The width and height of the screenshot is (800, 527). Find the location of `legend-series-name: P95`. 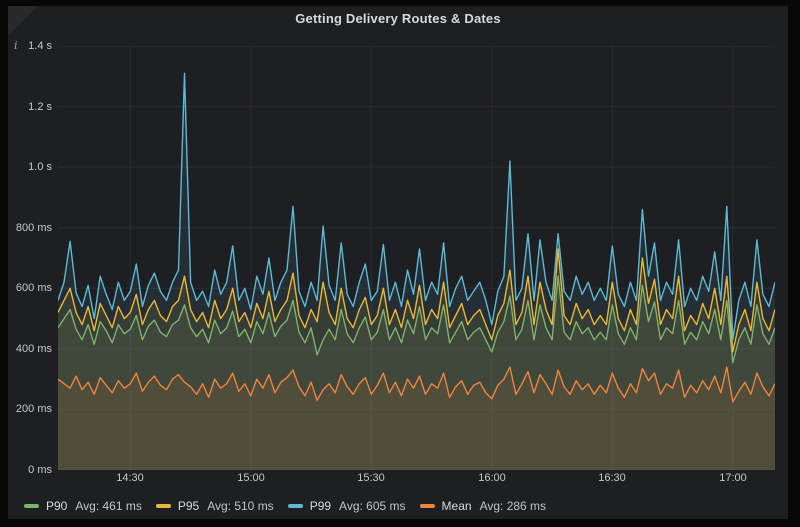

legend-series-name: P95 is located at coordinates (188, 506).